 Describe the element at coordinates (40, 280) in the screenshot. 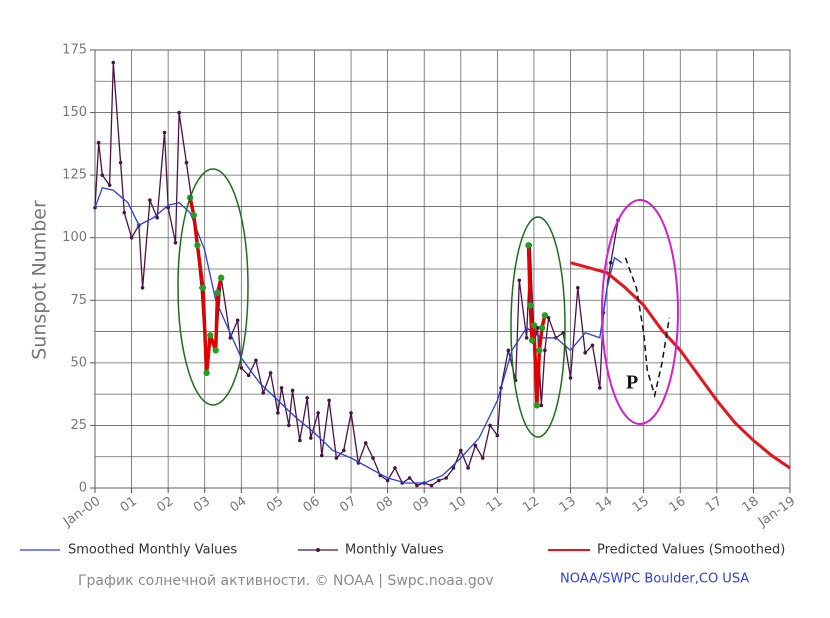

I see `y-axis-label: Sunspot Number` at that location.